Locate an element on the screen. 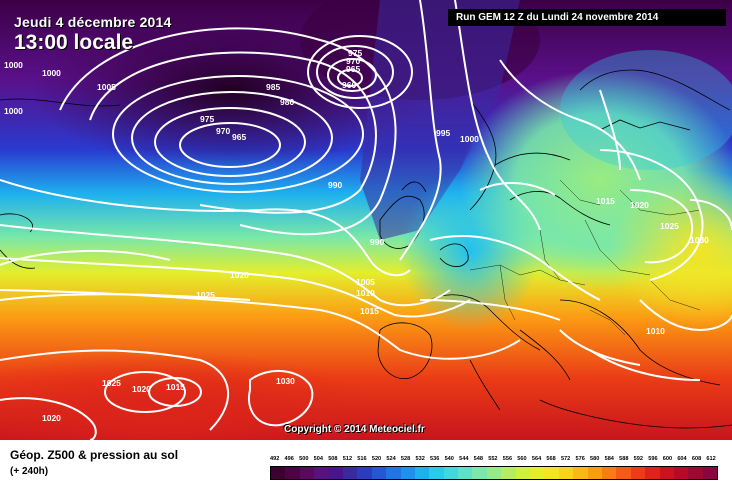 This screenshot has width=732, height=488. scale-label: 580 is located at coordinates (595, 459).